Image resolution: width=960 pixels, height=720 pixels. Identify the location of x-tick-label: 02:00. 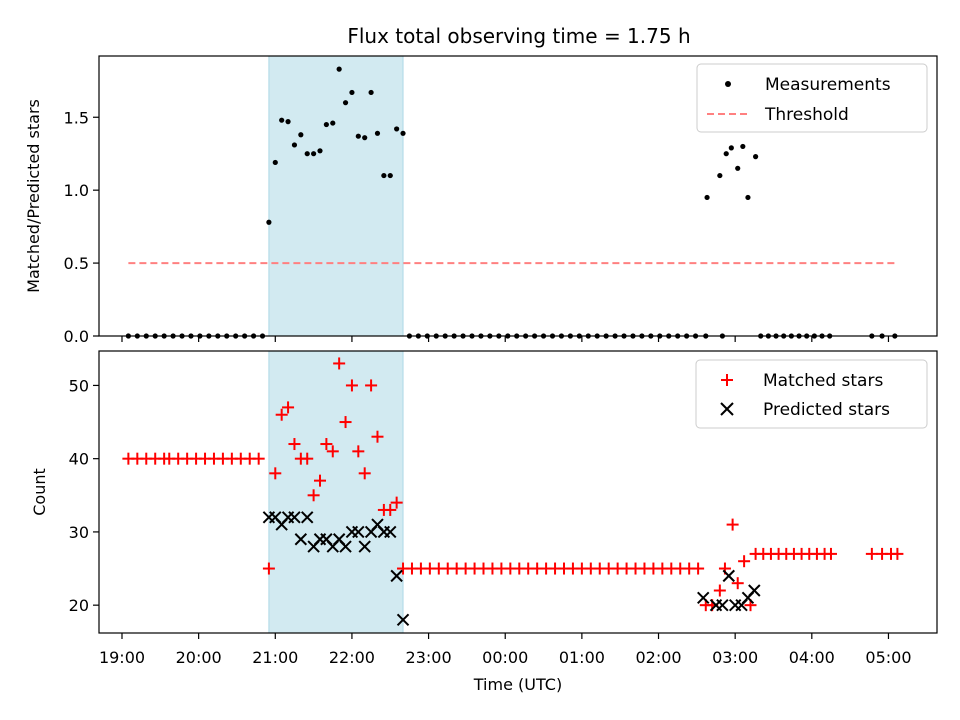
(658, 657).